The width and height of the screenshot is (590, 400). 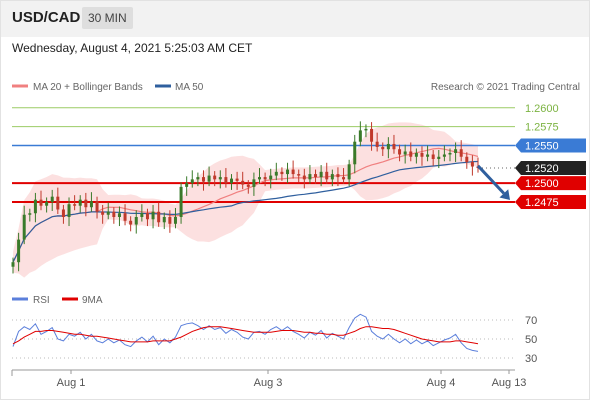 I want to click on rsi-grid: 70 50 30, so click(x=274, y=340).